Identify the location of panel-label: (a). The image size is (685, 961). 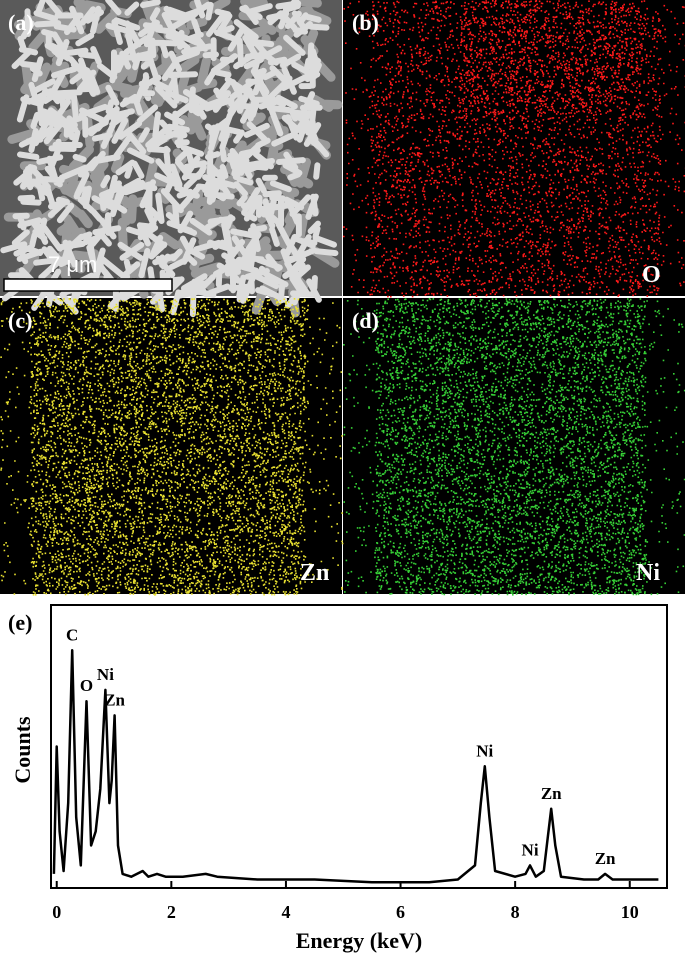
(21, 22).